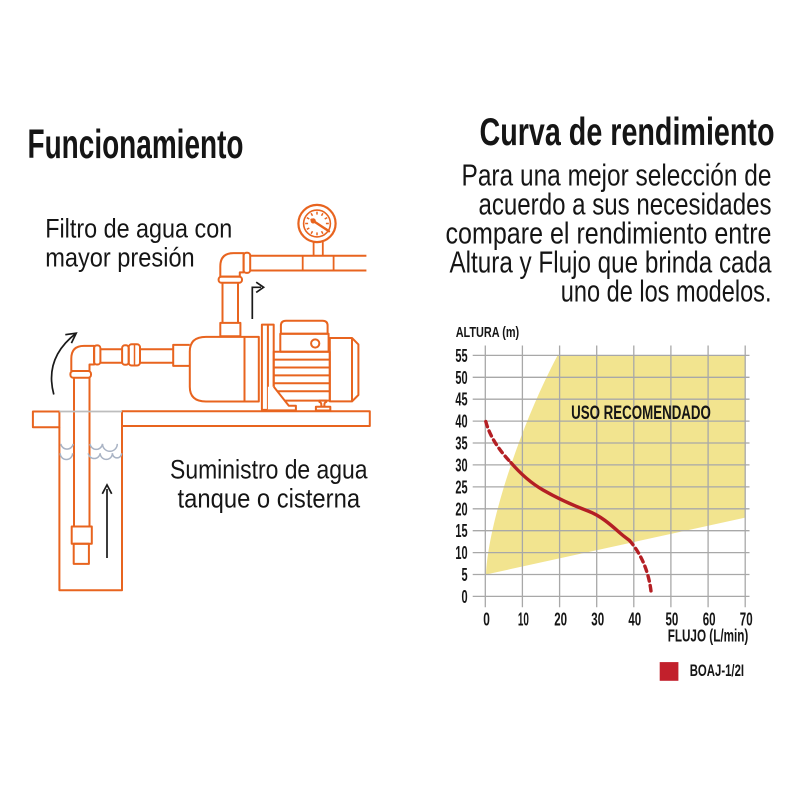 This screenshot has height=800, width=800. I want to click on svg-text: BOAJ-1/2I, so click(717, 670).